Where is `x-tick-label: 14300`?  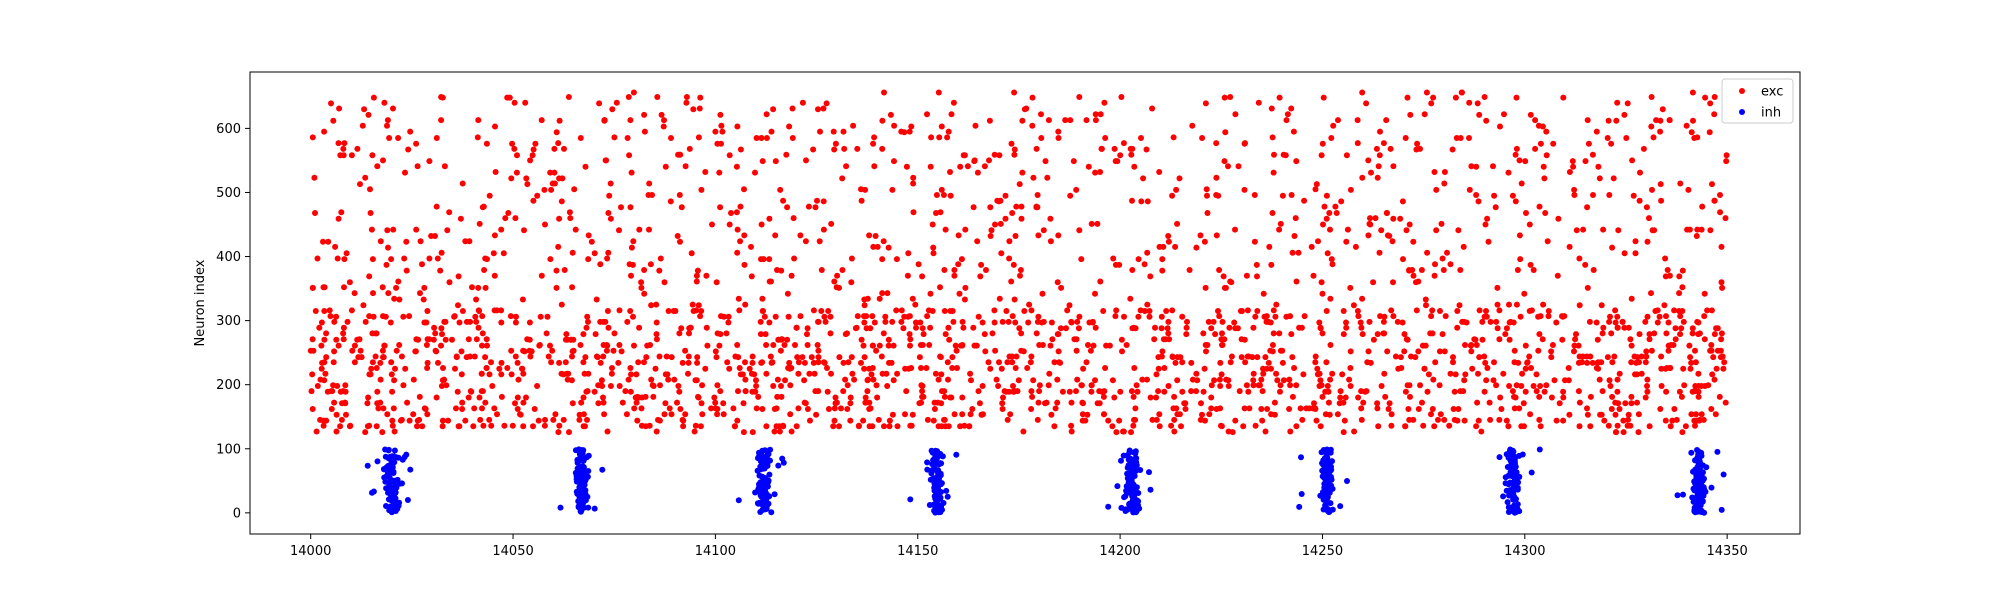
x-tick-label: 14300 is located at coordinates (1524, 551).